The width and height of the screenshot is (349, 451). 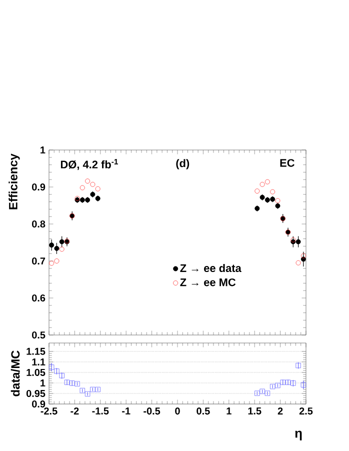 I want to click on y-tick-label: 1.05, so click(x=36, y=372).